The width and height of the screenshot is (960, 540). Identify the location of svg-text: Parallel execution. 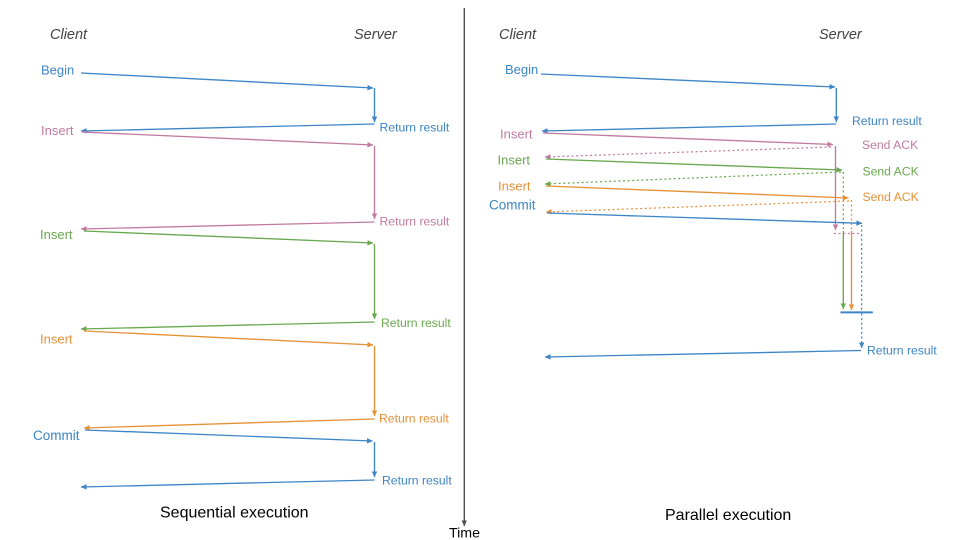
(728, 515).